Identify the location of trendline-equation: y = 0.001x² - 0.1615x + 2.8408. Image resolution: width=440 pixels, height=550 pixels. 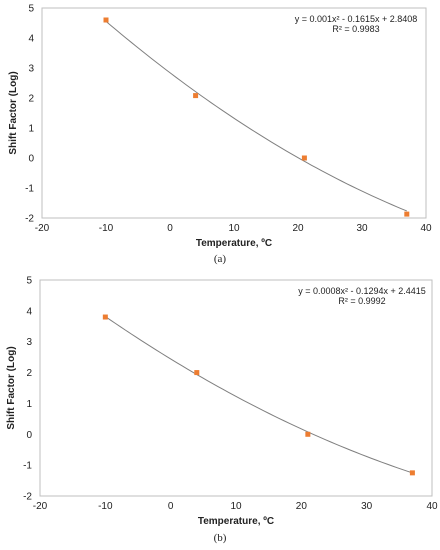
(356, 19).